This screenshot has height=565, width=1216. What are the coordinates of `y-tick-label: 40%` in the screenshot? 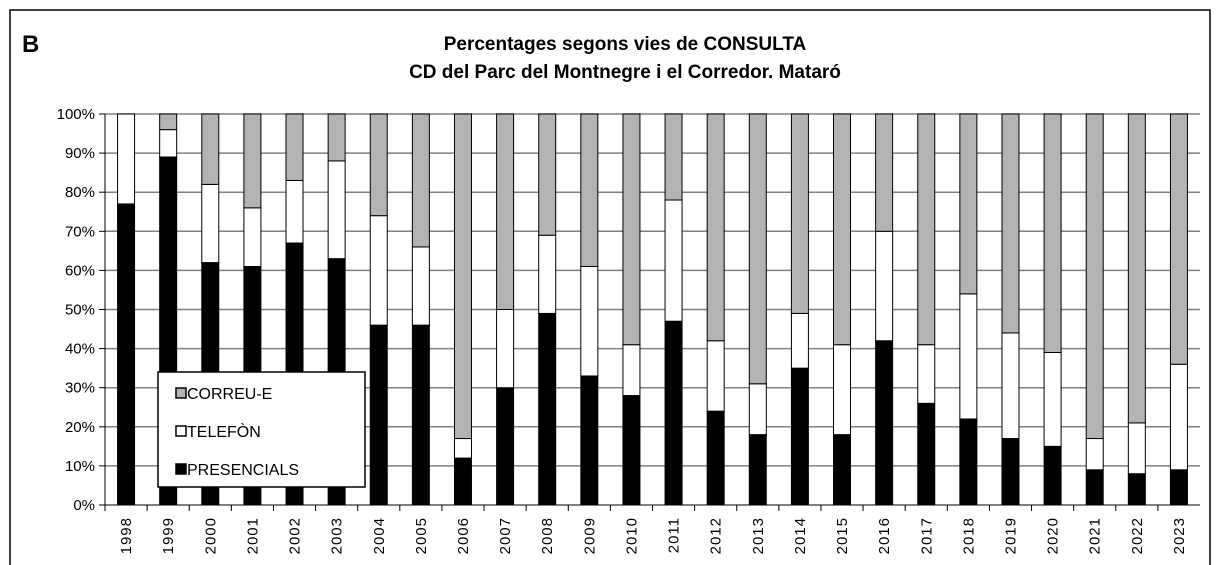 It's located at (80, 349).